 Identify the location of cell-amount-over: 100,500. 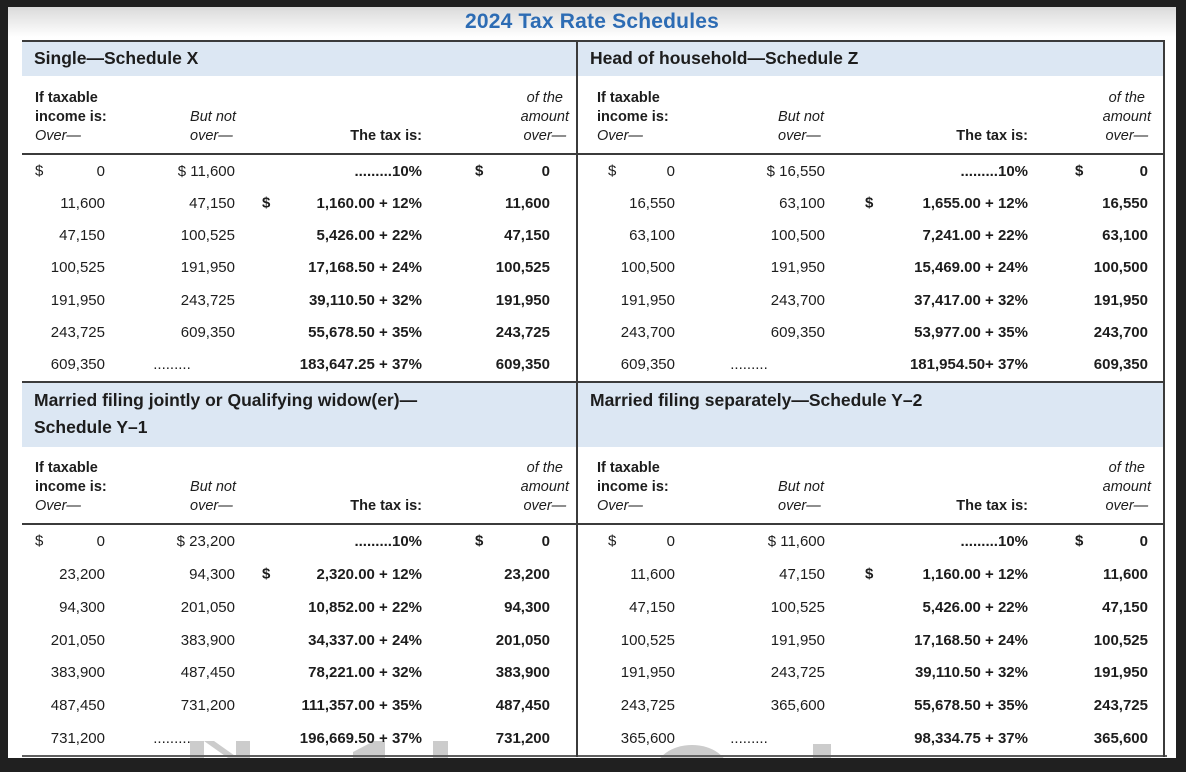
(1101, 267).